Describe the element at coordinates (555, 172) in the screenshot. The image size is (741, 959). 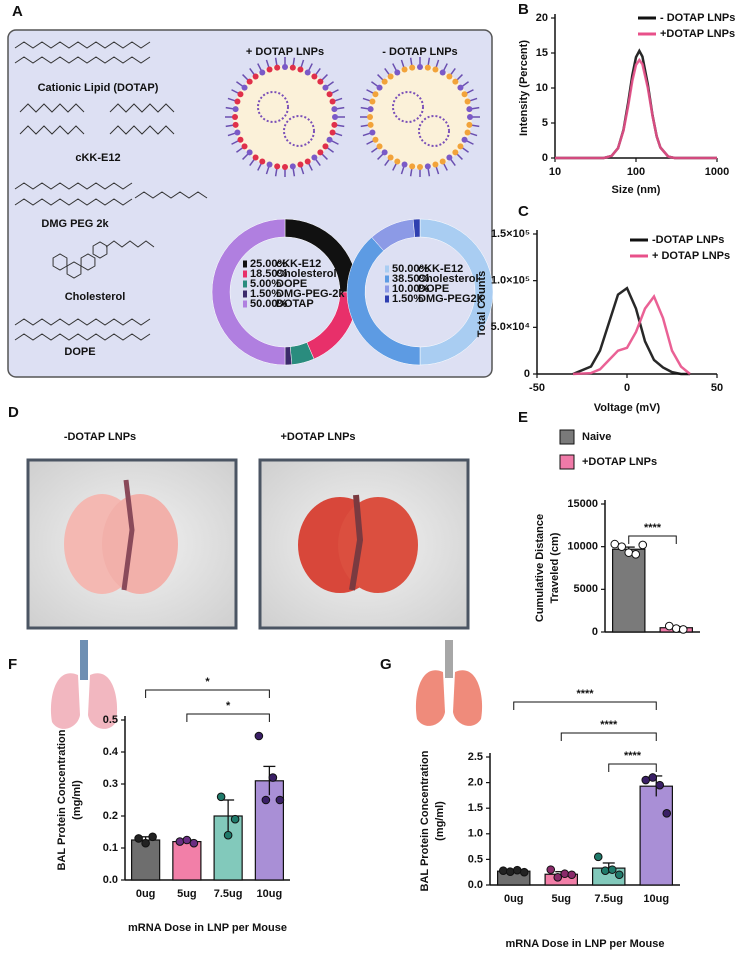
I see `x-tick-label: 10` at that location.